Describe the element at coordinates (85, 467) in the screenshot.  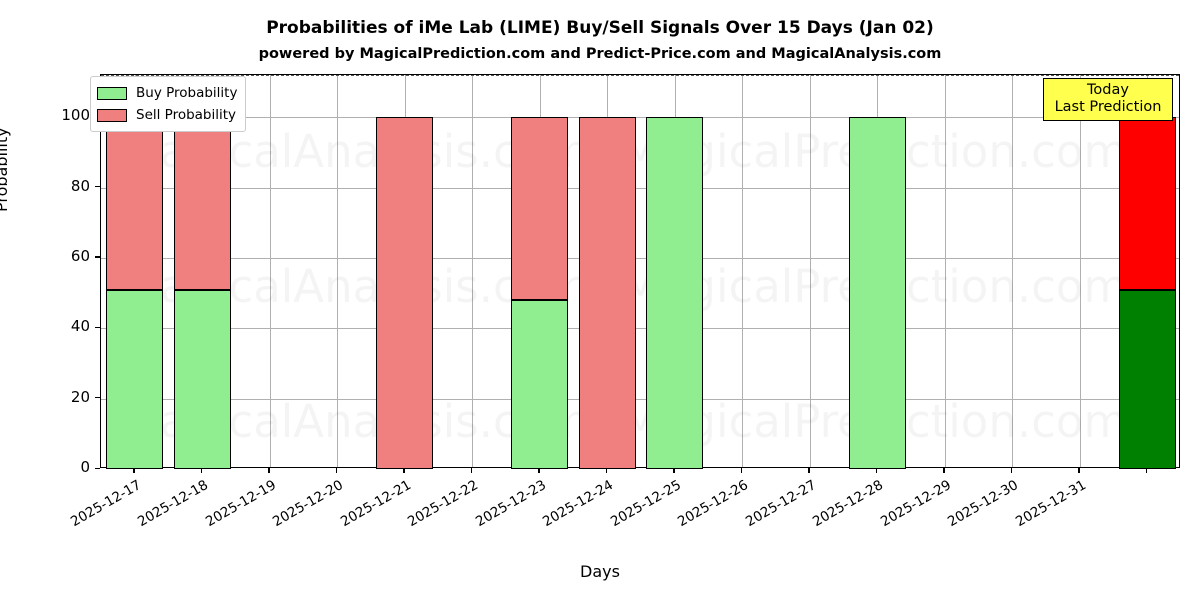
I see `y-tick-label: 0` at that location.